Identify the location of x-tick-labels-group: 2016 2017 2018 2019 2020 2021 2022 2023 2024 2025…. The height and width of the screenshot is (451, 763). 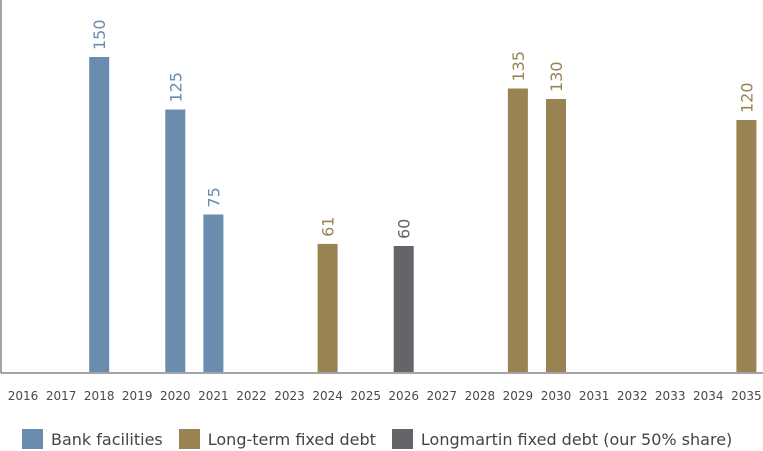
(385, 396).